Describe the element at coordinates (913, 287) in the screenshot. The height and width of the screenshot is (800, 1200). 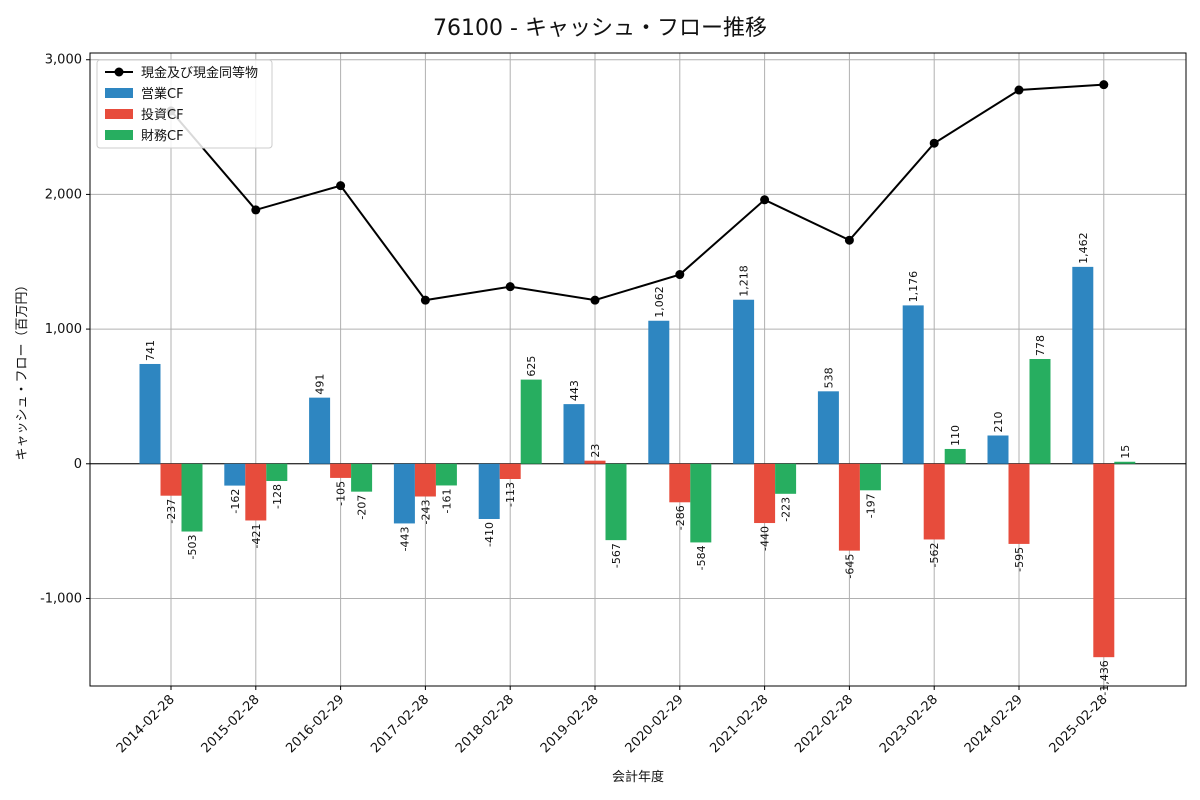
I see `bar-data-label: 1,176` at that location.